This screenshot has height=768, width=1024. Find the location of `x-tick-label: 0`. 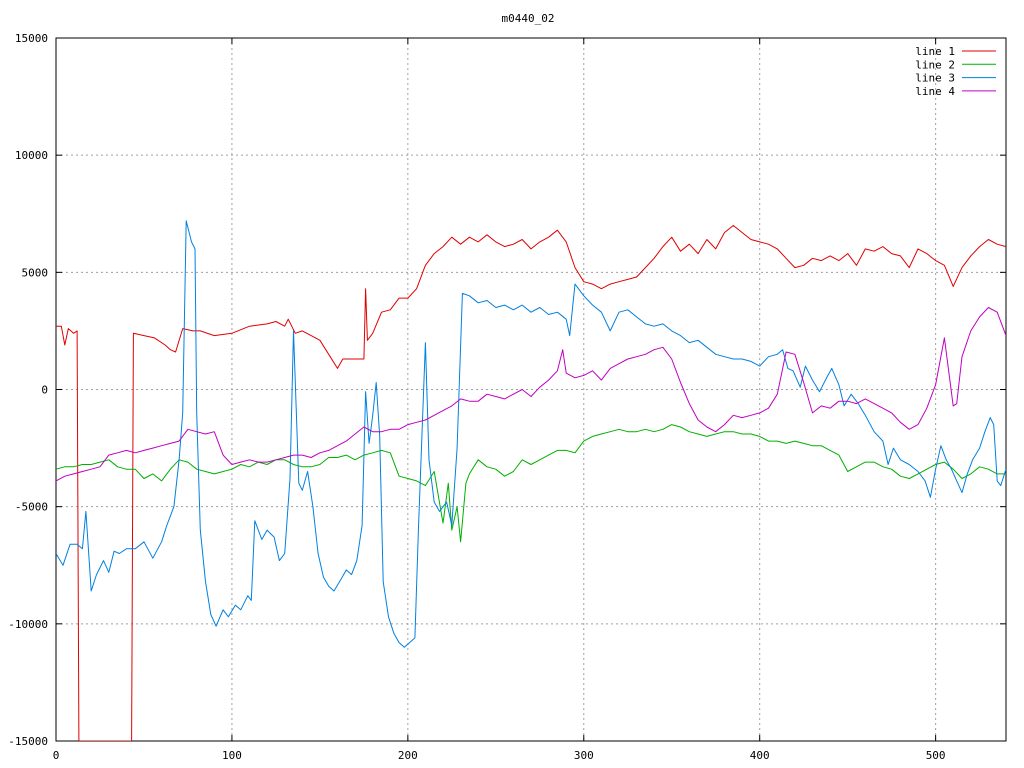

x-tick-label: 0 is located at coordinates (56, 755).